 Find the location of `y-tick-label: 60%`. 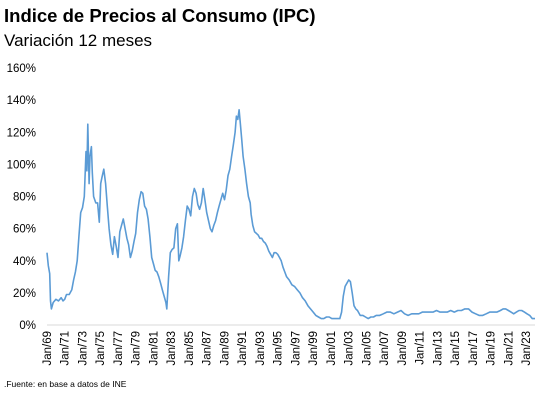

y-tick-label: 60% is located at coordinates (24, 230).